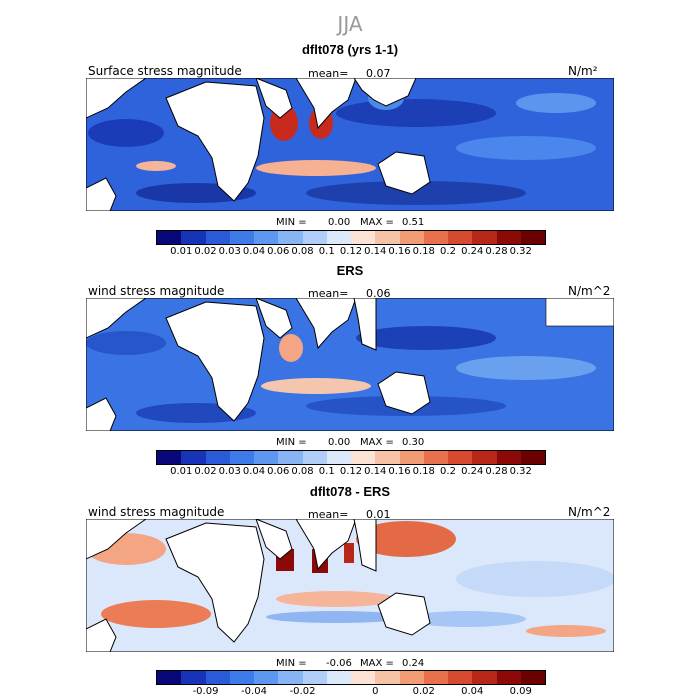  What do you see at coordinates (291, 222) in the screenshot?
I see `panel-1-min-label: MIN =` at bounding box center [291, 222].